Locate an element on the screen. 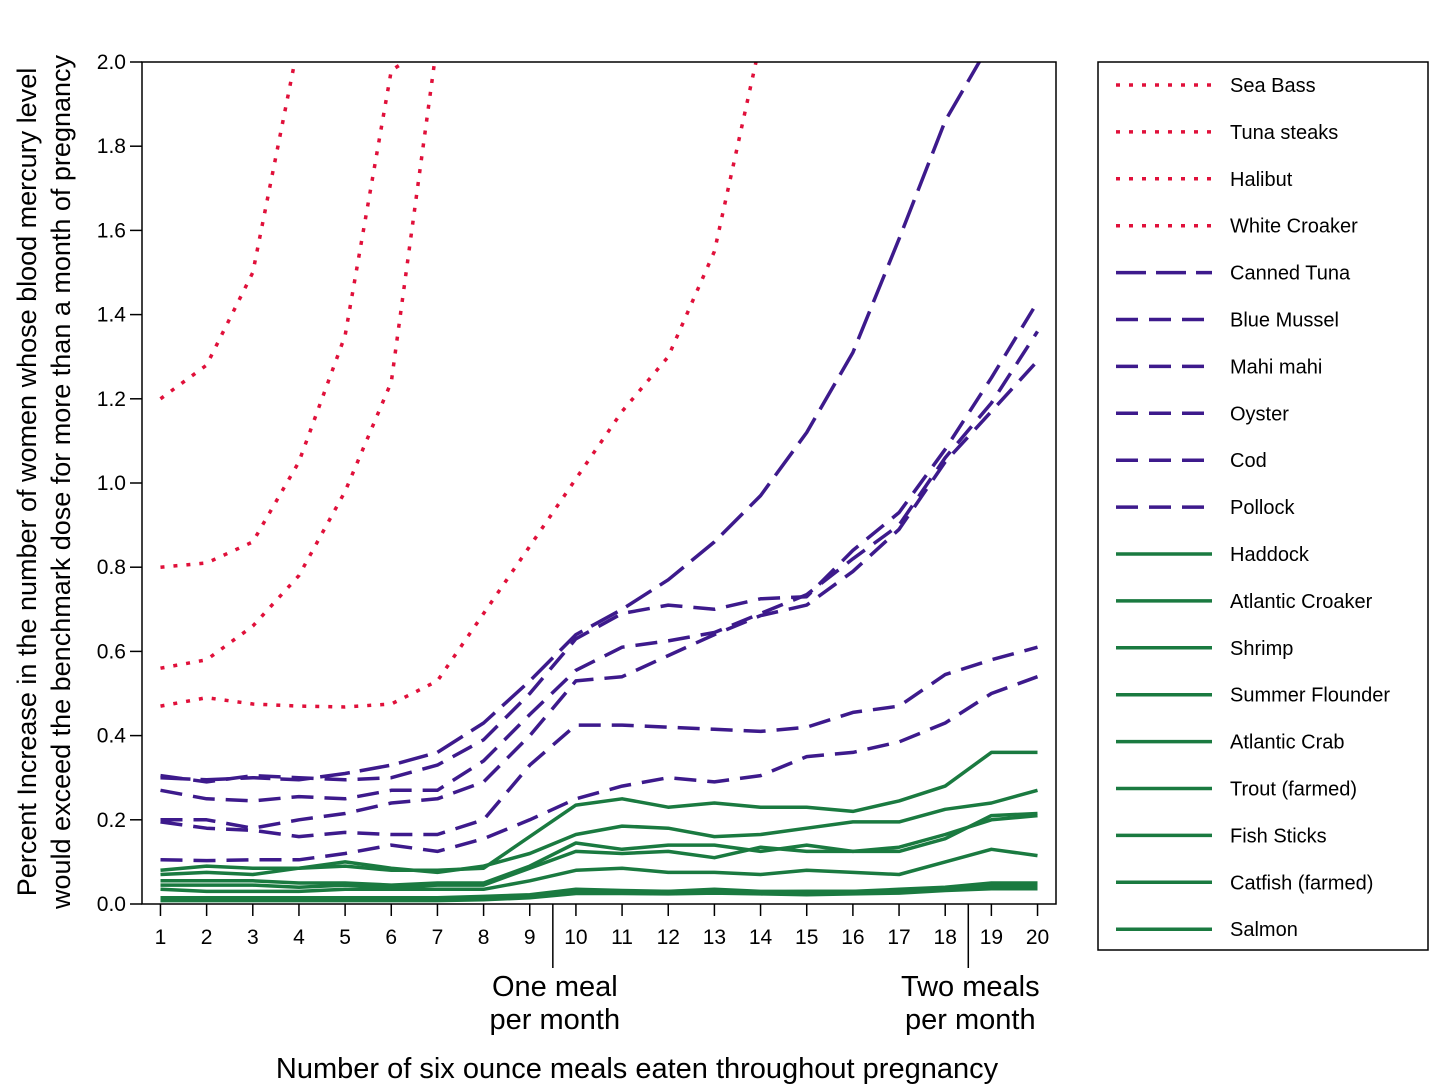 The width and height of the screenshot is (1431, 1086). legend-label: Catfish (farmed) is located at coordinates (1301, 883).